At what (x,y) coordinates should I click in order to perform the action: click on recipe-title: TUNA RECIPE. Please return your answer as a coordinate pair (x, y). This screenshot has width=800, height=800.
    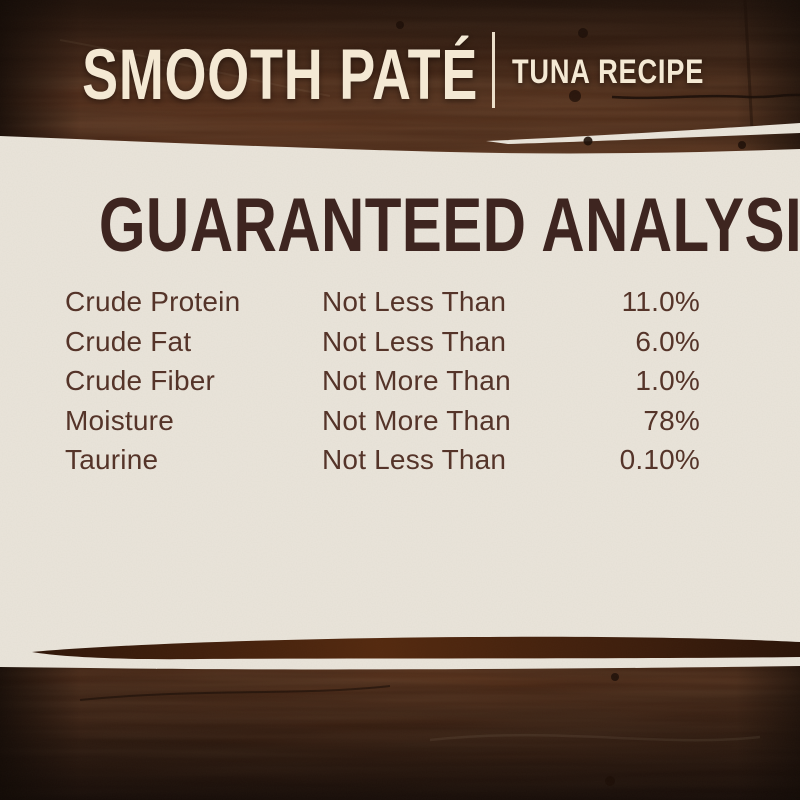
    Looking at the image, I should click on (608, 72).